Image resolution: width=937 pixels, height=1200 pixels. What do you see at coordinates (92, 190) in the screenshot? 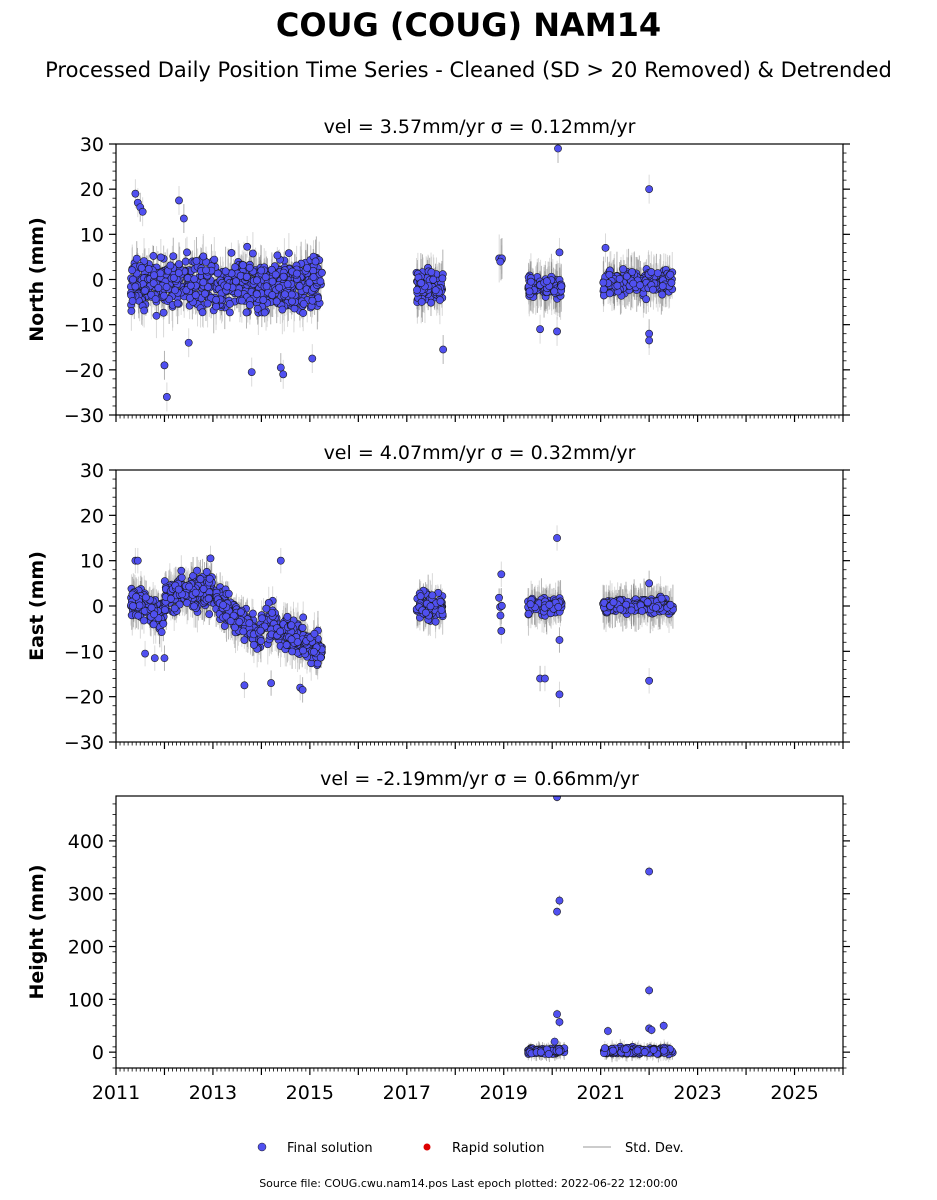
I see `y-tick-label: 20` at bounding box center [92, 190].